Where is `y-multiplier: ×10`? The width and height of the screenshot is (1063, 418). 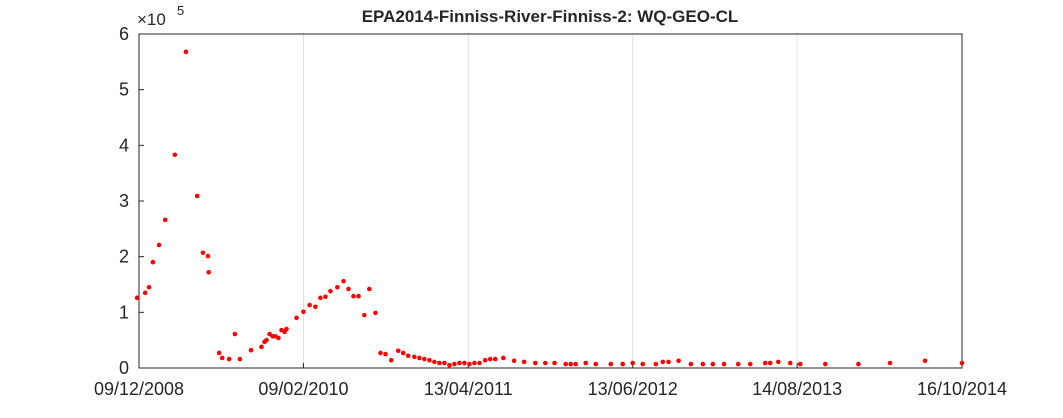 y-multiplier: ×10 is located at coordinates (151, 19).